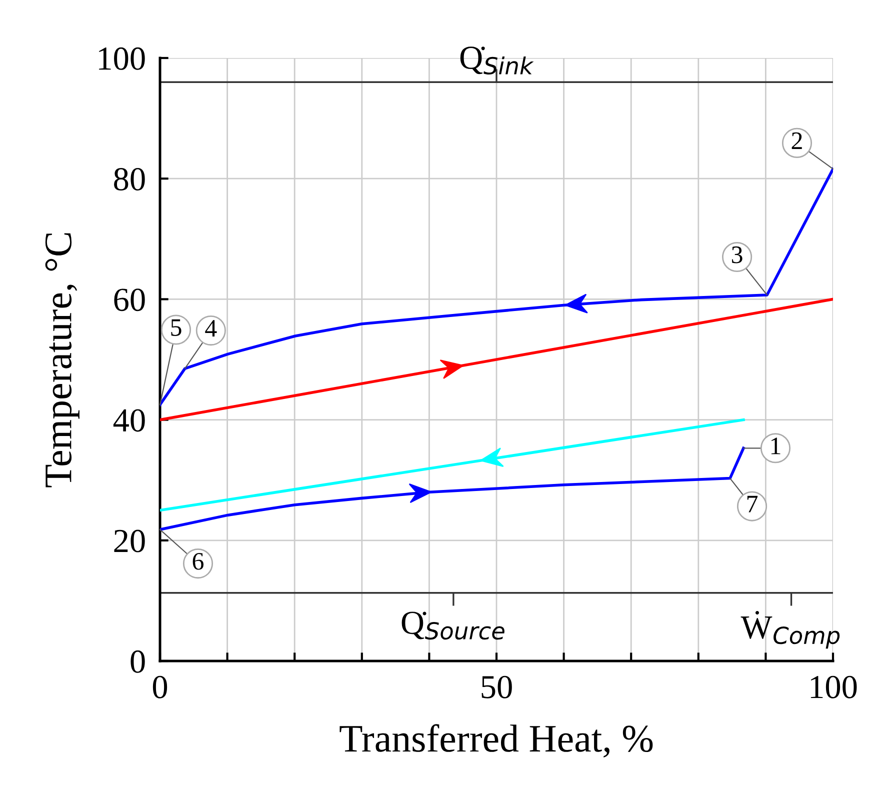 This screenshot has height=786, width=875. Describe the element at coordinates (122, 58) in the screenshot. I see `y-tick-label: 100` at that location.